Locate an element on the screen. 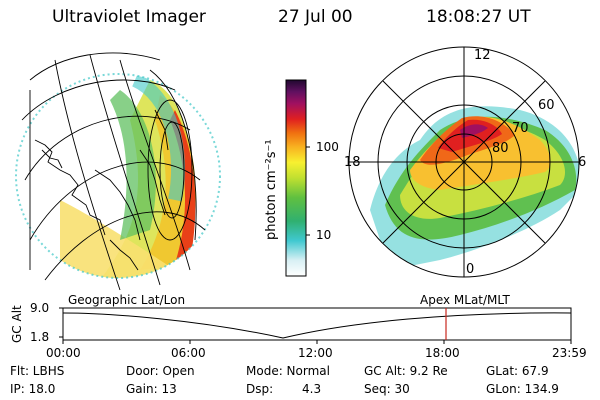 The height and width of the screenshot is (400, 600). info-gc-alt: GC Alt: 9.2 Re is located at coordinates (406, 371).